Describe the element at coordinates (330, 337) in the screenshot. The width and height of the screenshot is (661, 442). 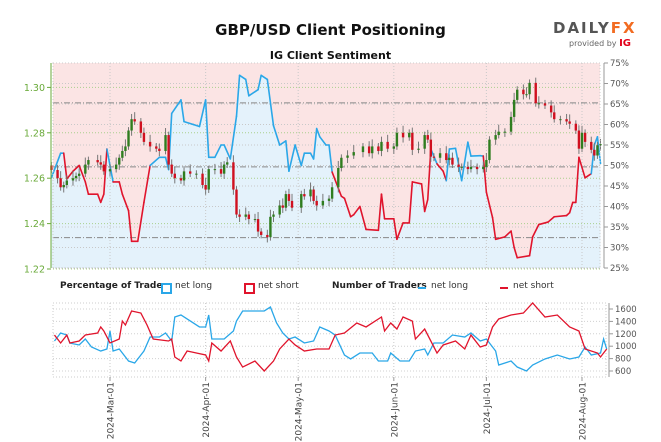
I see `traders-line-net-short` at that location.